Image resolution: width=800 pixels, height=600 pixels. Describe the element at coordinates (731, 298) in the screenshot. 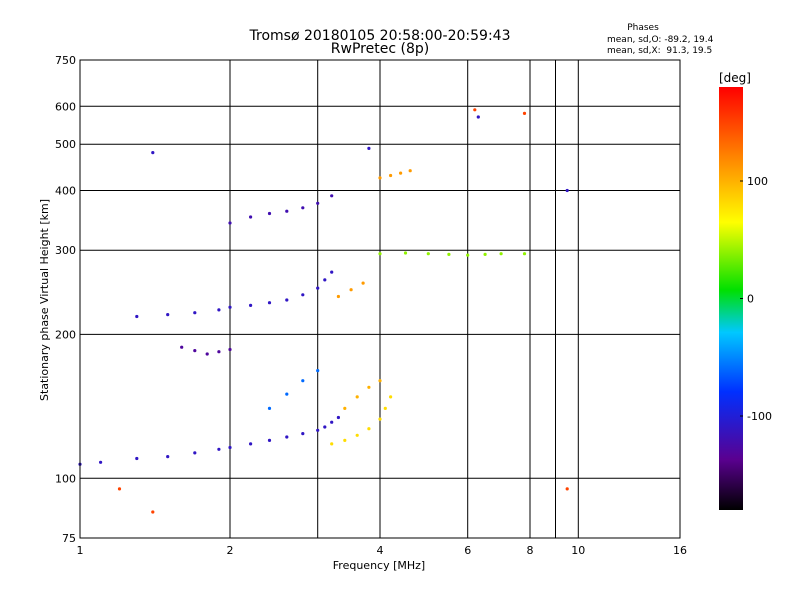

I see `colorbar-gradient` at that location.